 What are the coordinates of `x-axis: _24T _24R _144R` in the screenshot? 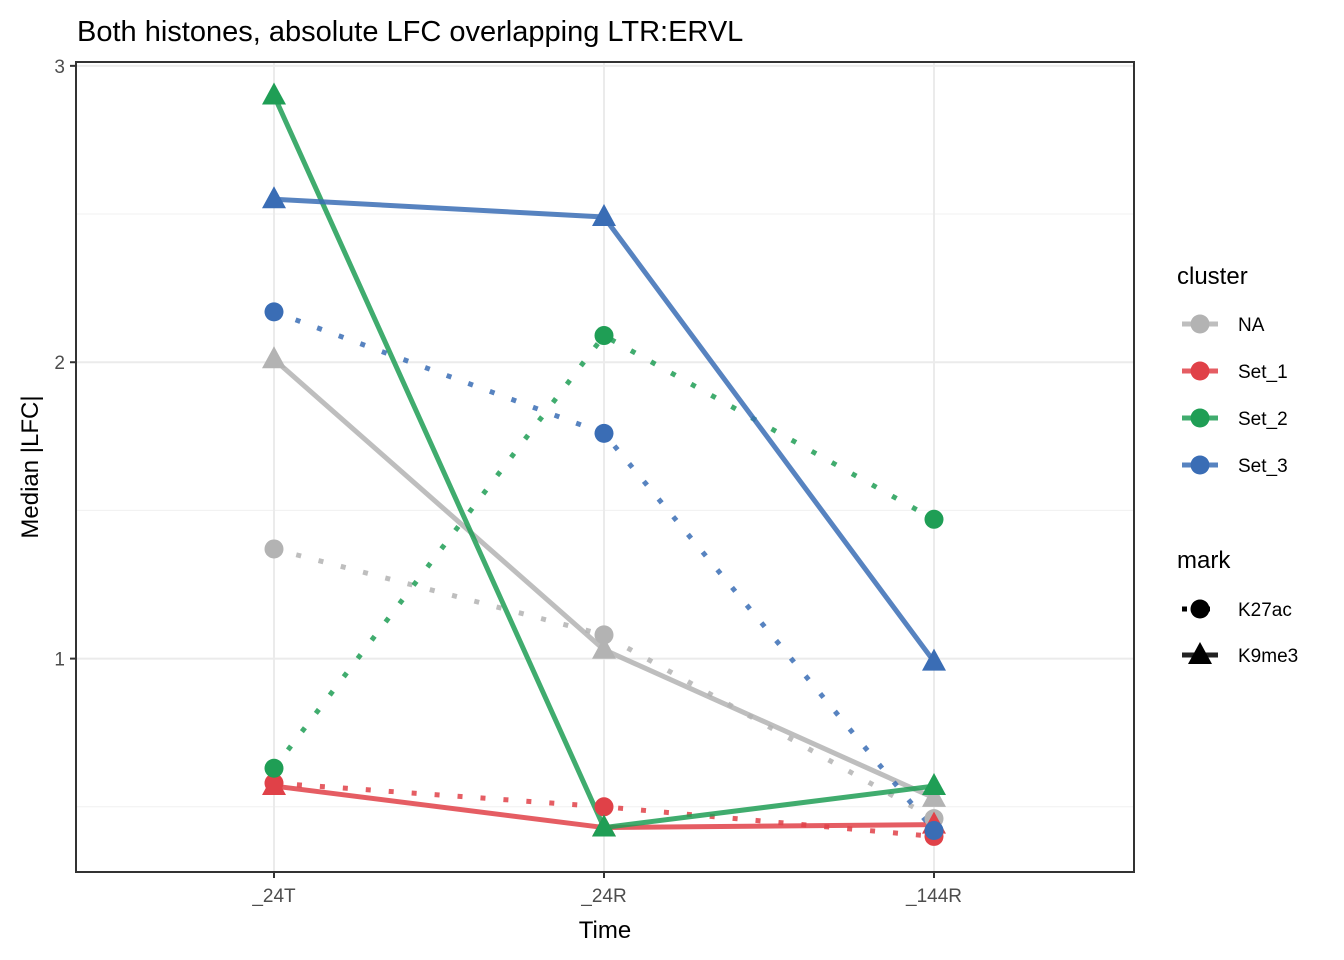 It's located at (606, 889).